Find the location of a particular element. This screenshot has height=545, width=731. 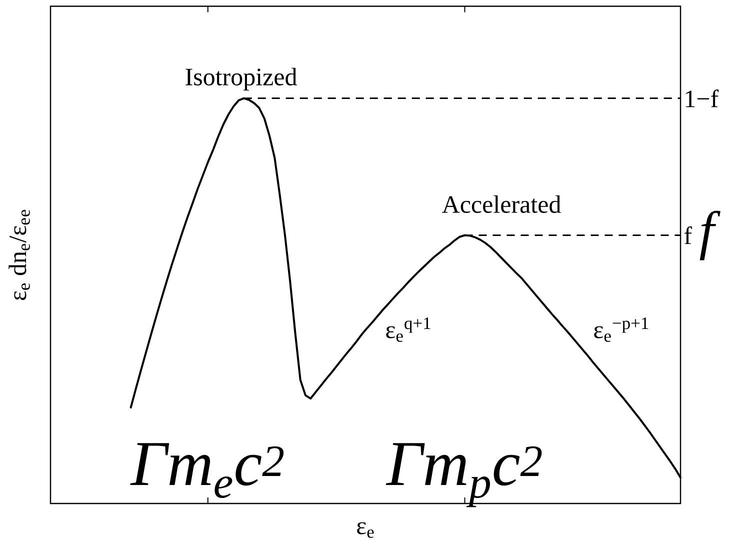

text: f is located at coordinates (710, 235).